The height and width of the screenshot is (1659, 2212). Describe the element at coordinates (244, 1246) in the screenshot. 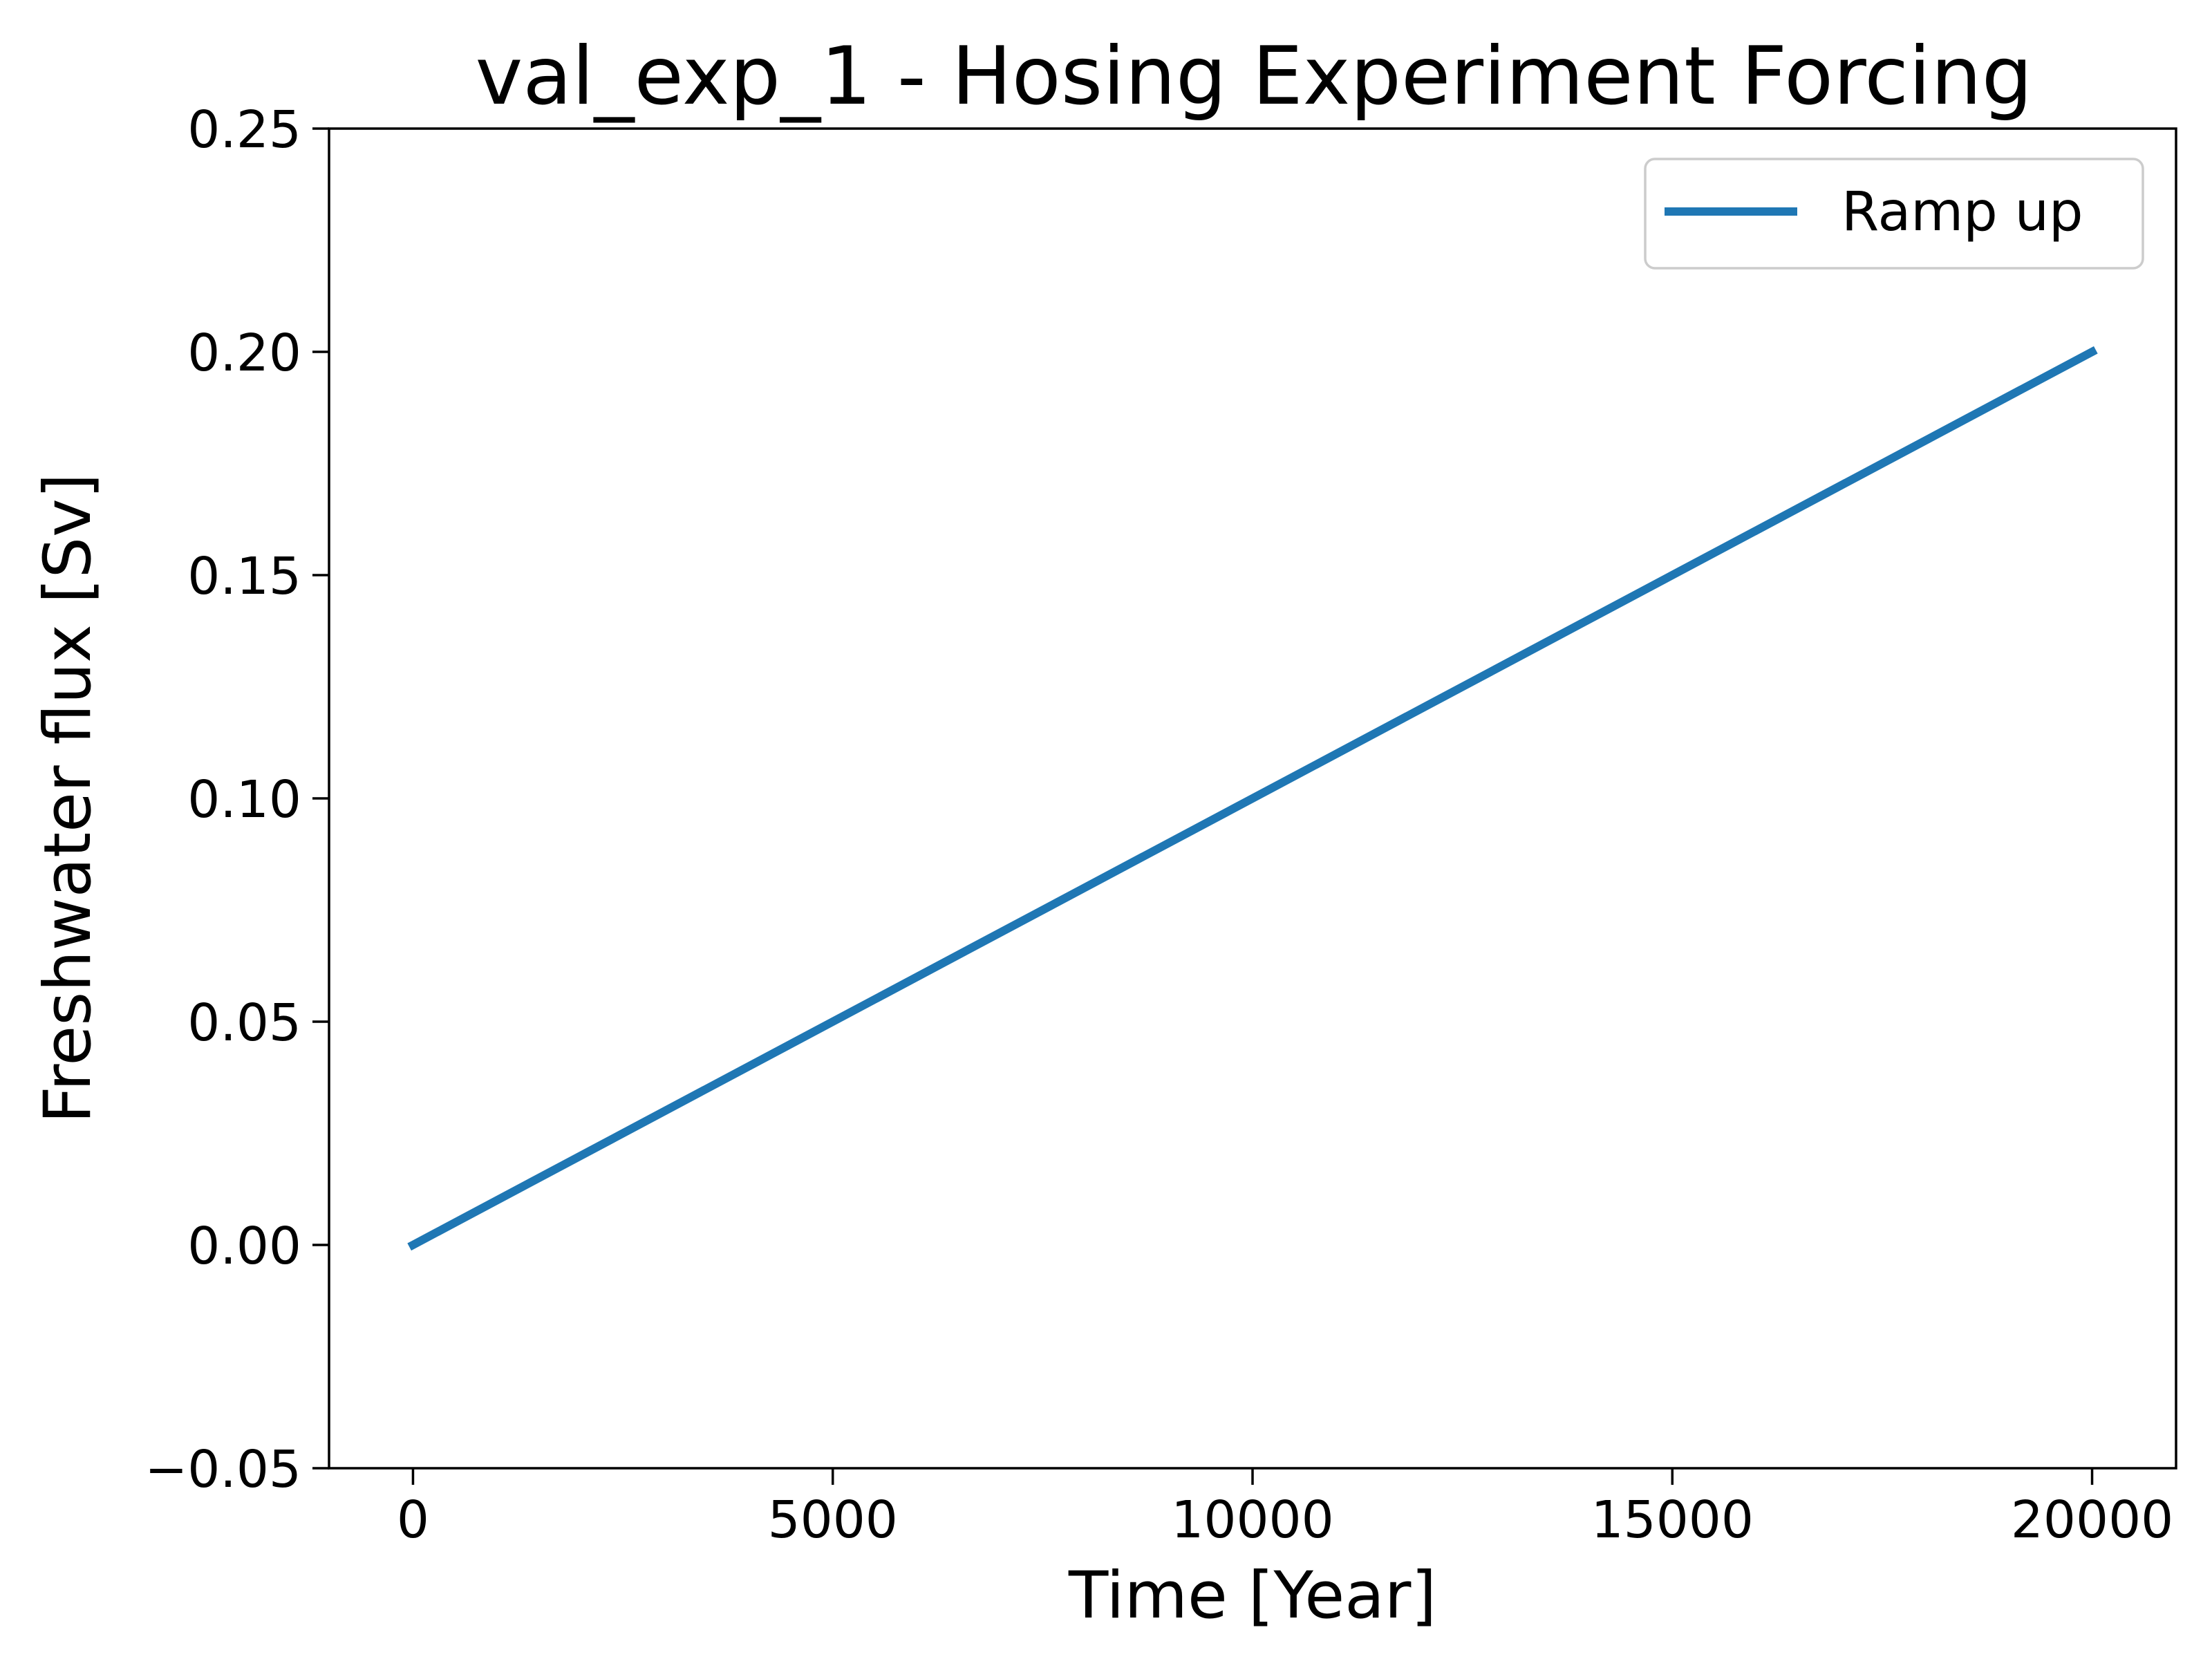

I see `y-tick-label: 0.00` at that location.